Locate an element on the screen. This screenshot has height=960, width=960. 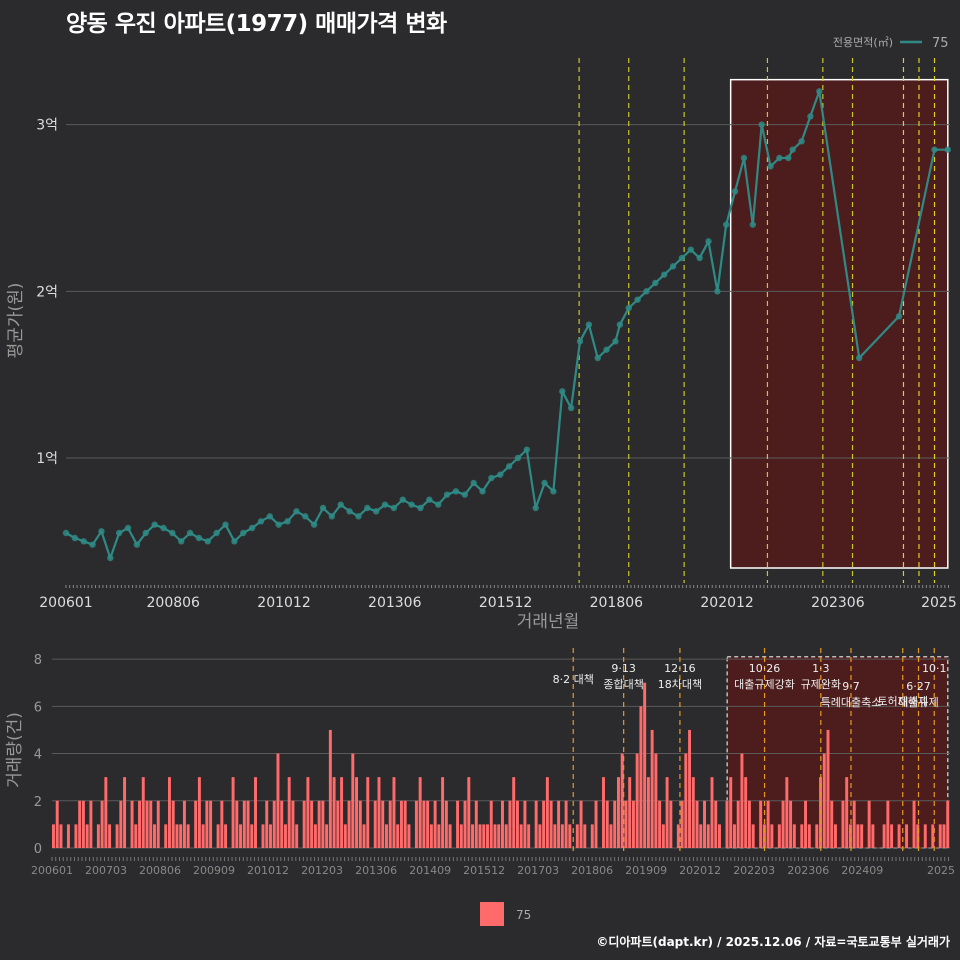
y-tick-label: 1억 is located at coordinates (47, 459).